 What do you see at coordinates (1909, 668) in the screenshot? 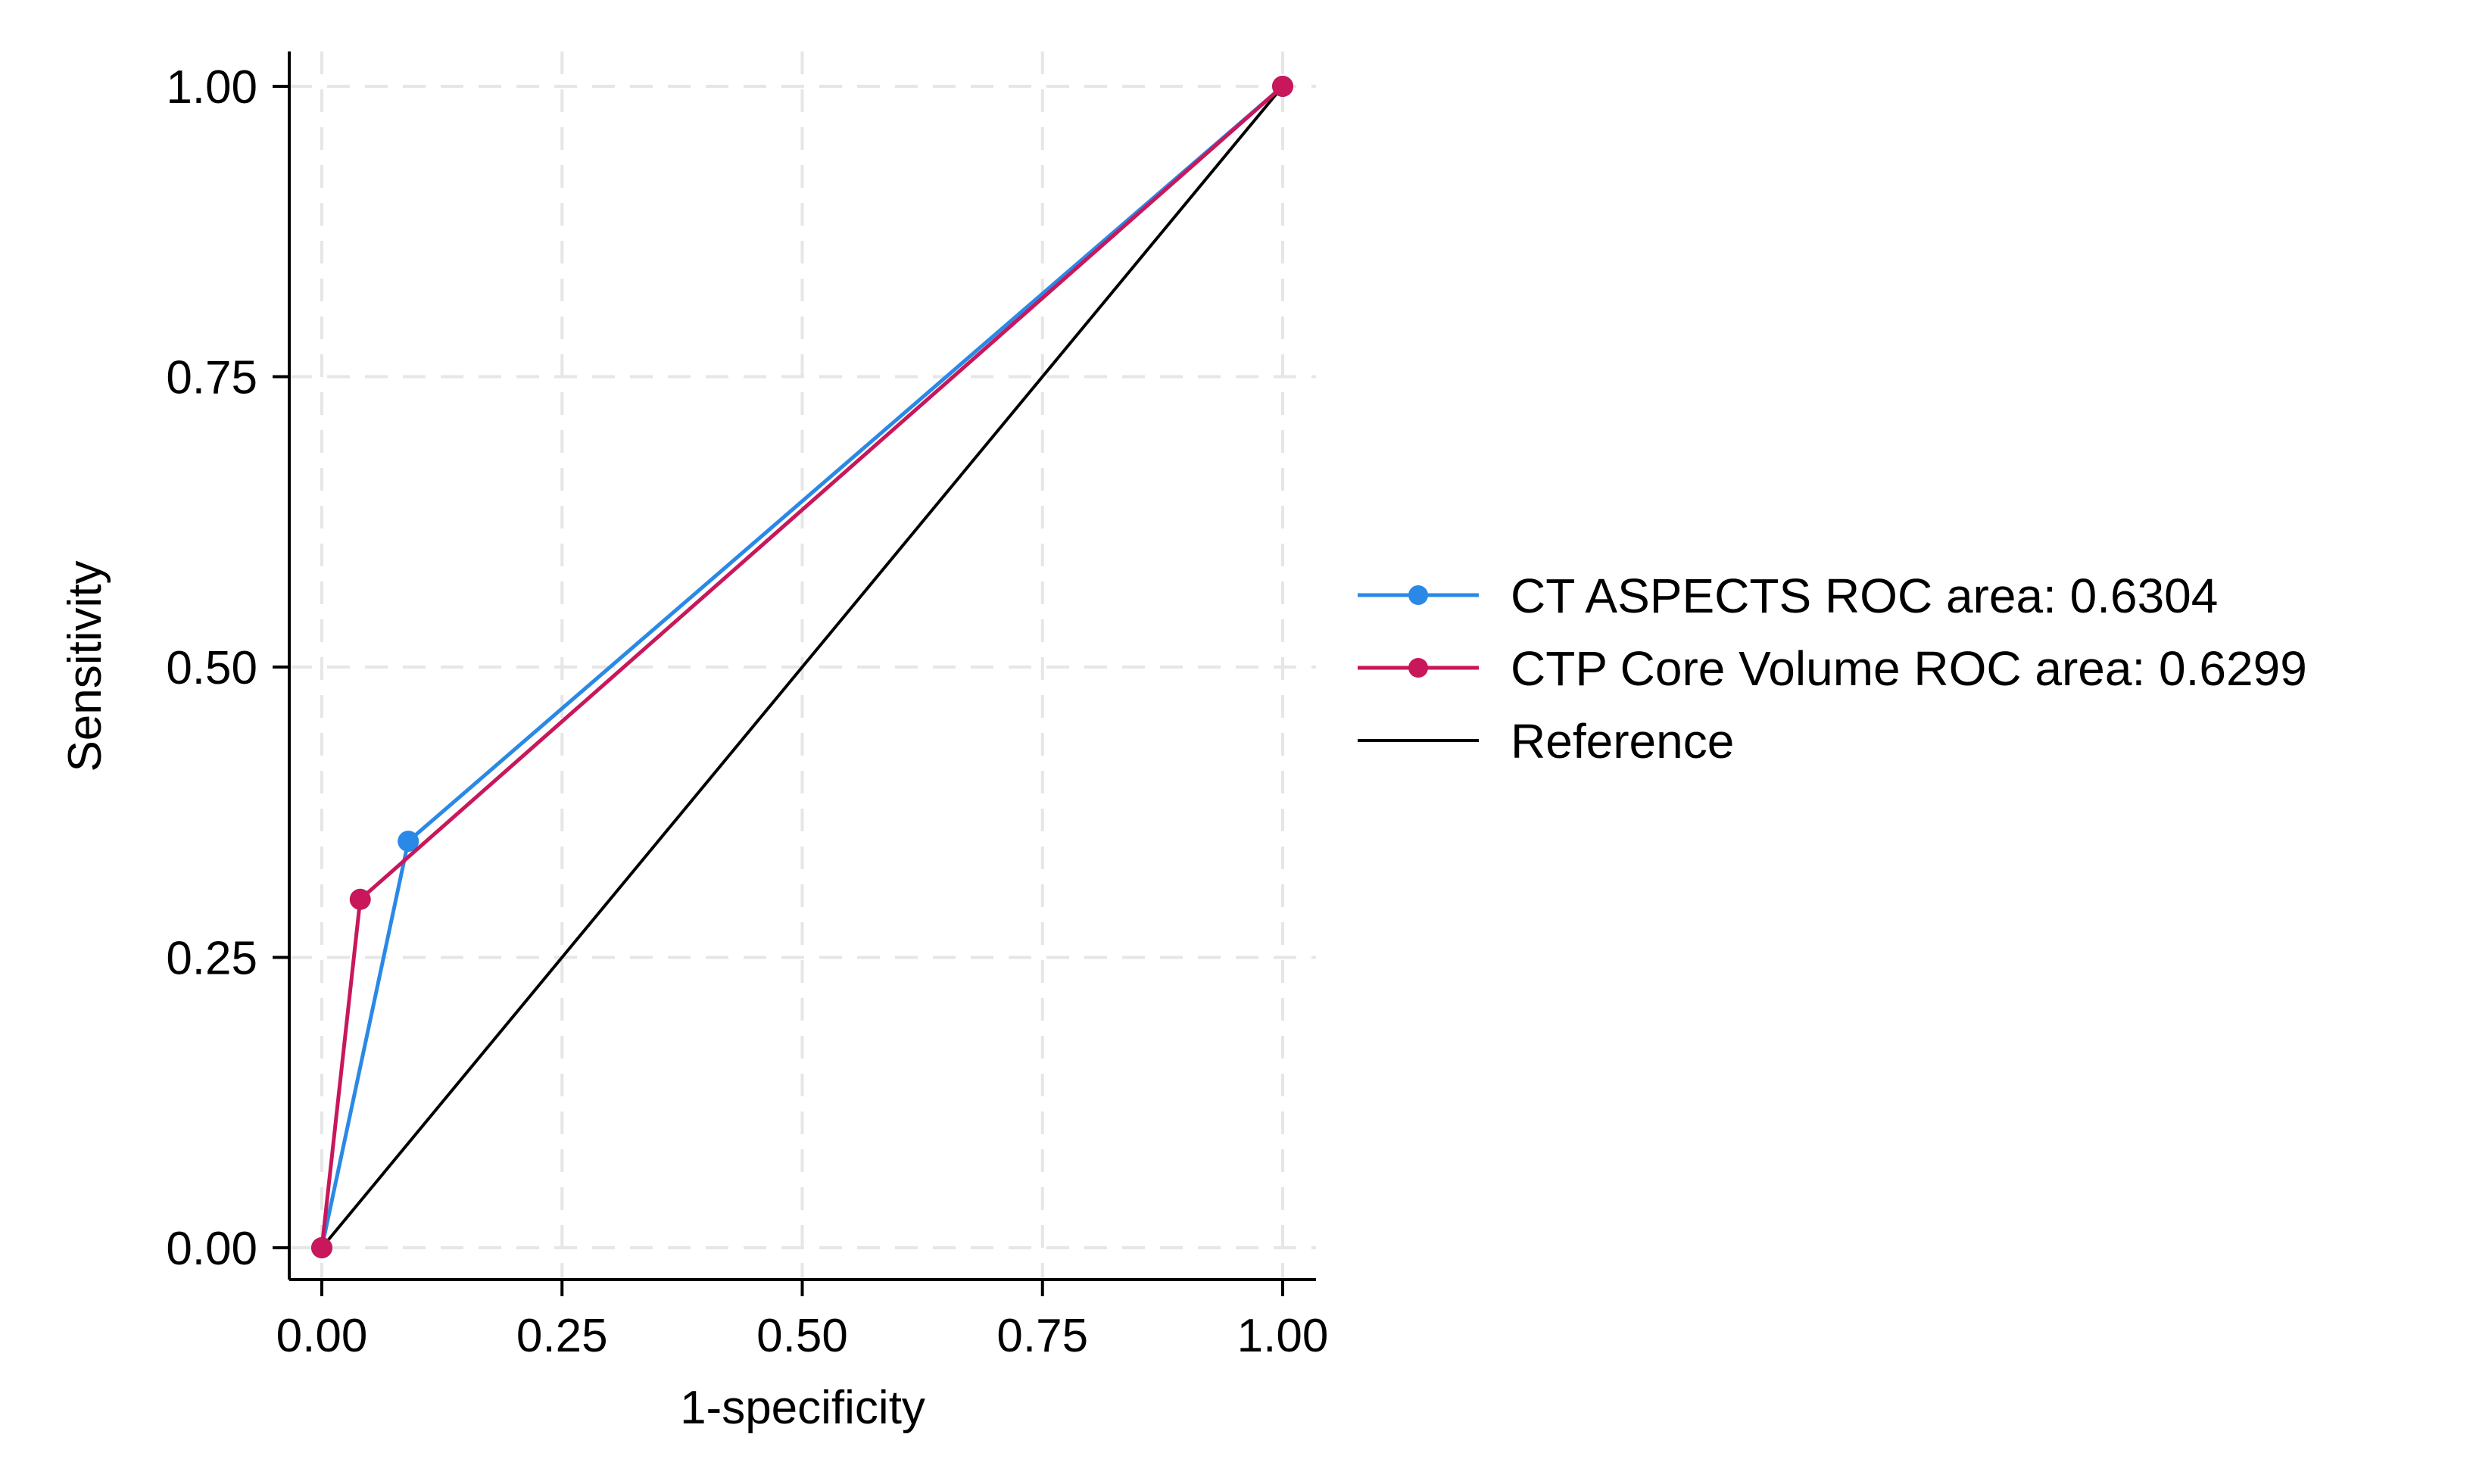
I see `legend-label-1: CTP Core Volume ROC area: 0.6299` at bounding box center [1909, 668].